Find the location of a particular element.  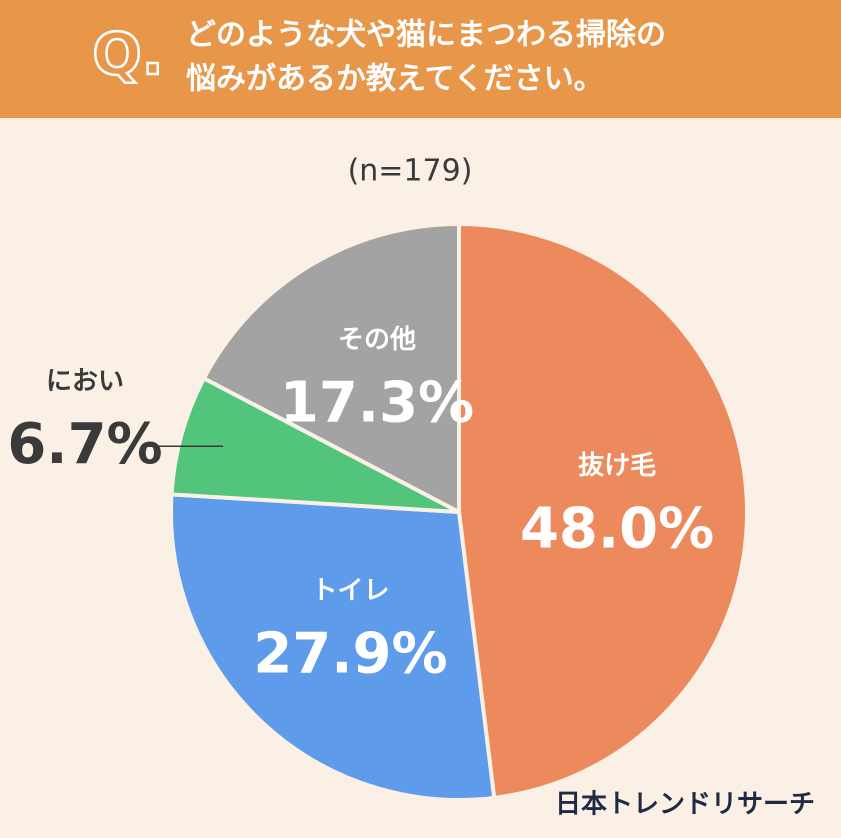

category-label: トイレ is located at coordinates (350, 591).